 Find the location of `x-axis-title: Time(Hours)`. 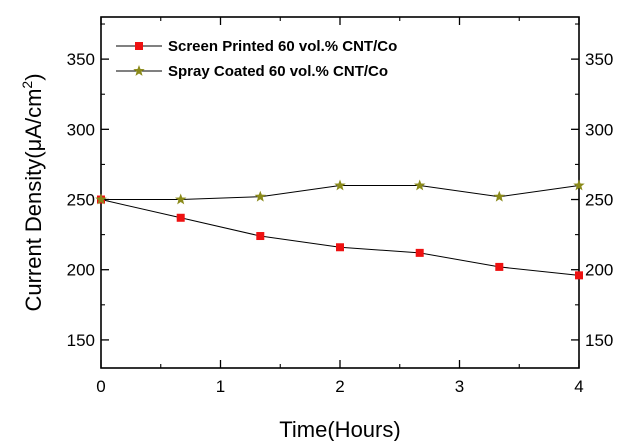

x-axis-title: Time(Hours) is located at coordinates (339, 429).